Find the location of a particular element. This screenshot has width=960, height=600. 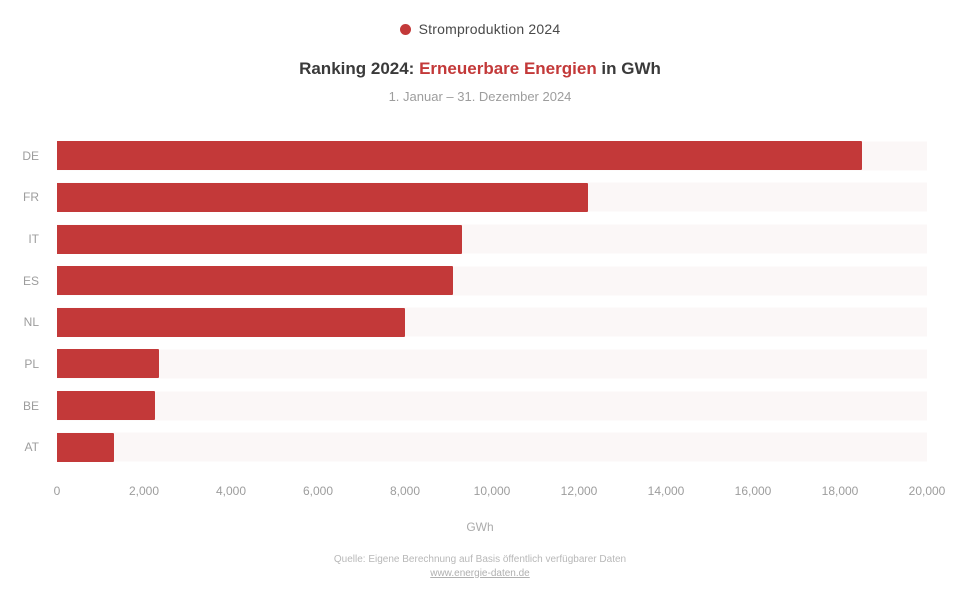

footer-link-line: www.energie-daten.de is located at coordinates (480, 573).